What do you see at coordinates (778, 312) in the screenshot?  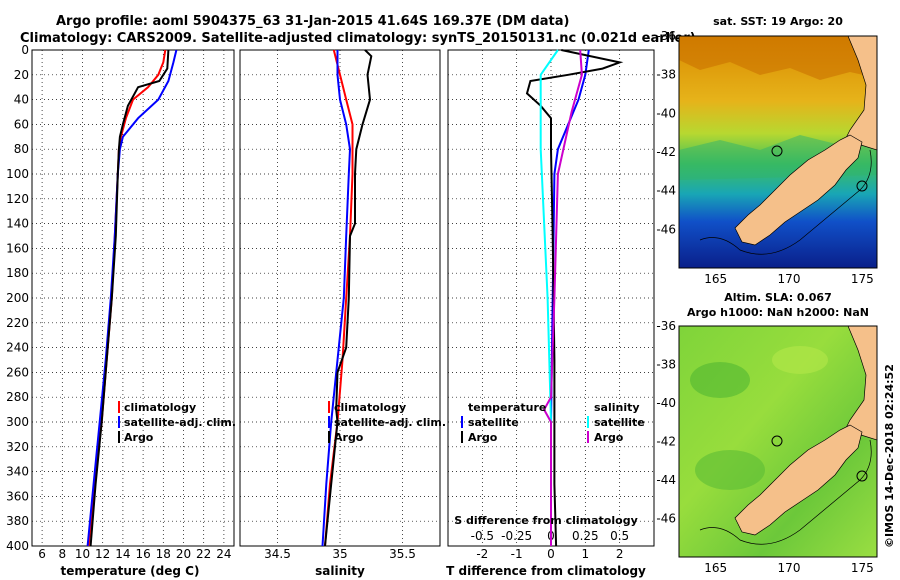 I see `sla-map-subtitle: Argo h1000: NaN h2000: NaN` at bounding box center [778, 312].